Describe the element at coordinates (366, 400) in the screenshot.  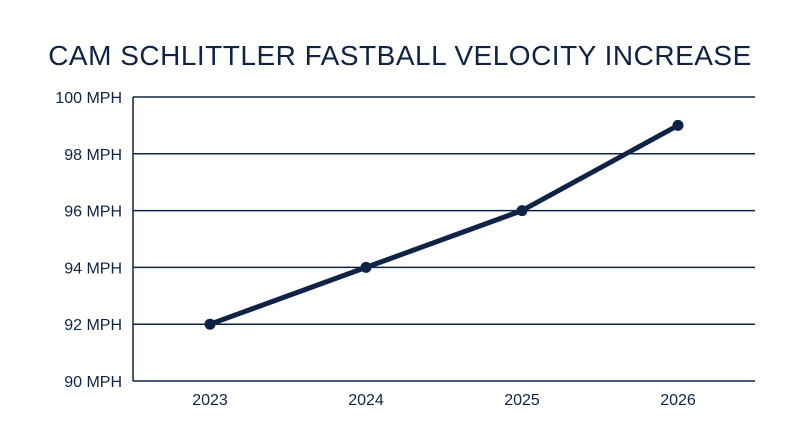
I see `x-tick-label: 2024` at that location.